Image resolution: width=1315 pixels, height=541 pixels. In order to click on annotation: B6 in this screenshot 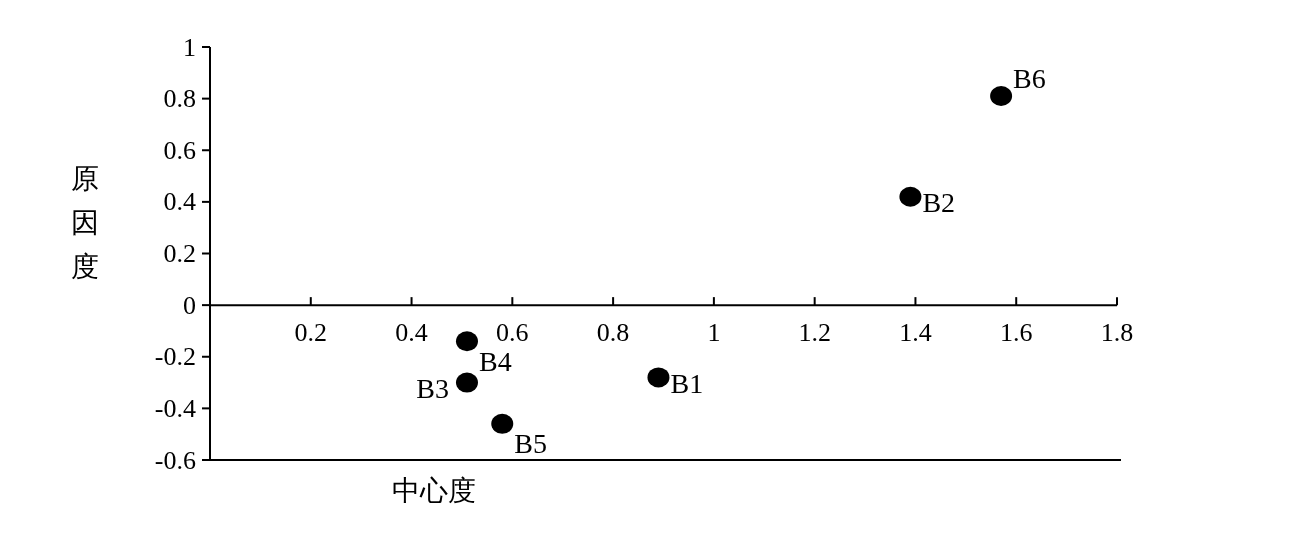, I will do `click(1029, 78)`.